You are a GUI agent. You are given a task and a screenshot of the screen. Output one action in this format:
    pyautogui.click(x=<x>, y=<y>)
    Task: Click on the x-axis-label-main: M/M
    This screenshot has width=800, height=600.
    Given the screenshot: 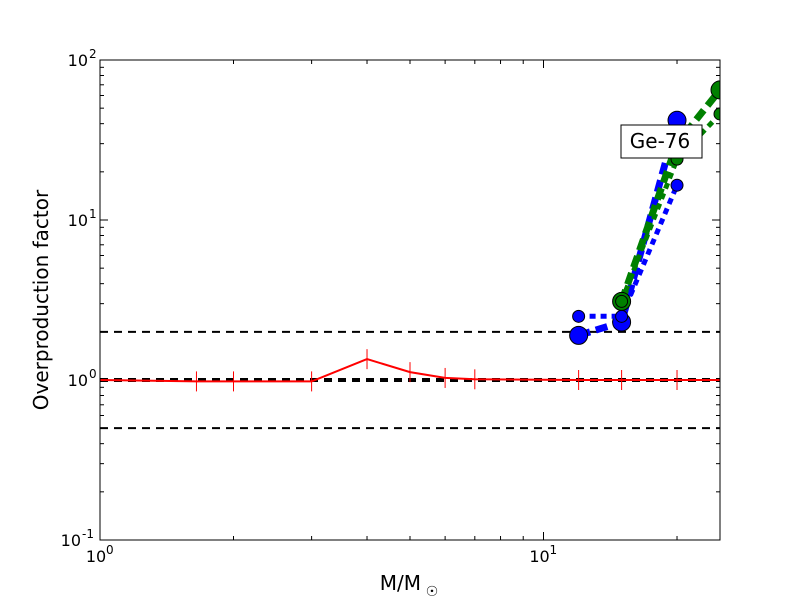 What is the action you would take?
    pyautogui.click(x=400, y=583)
    